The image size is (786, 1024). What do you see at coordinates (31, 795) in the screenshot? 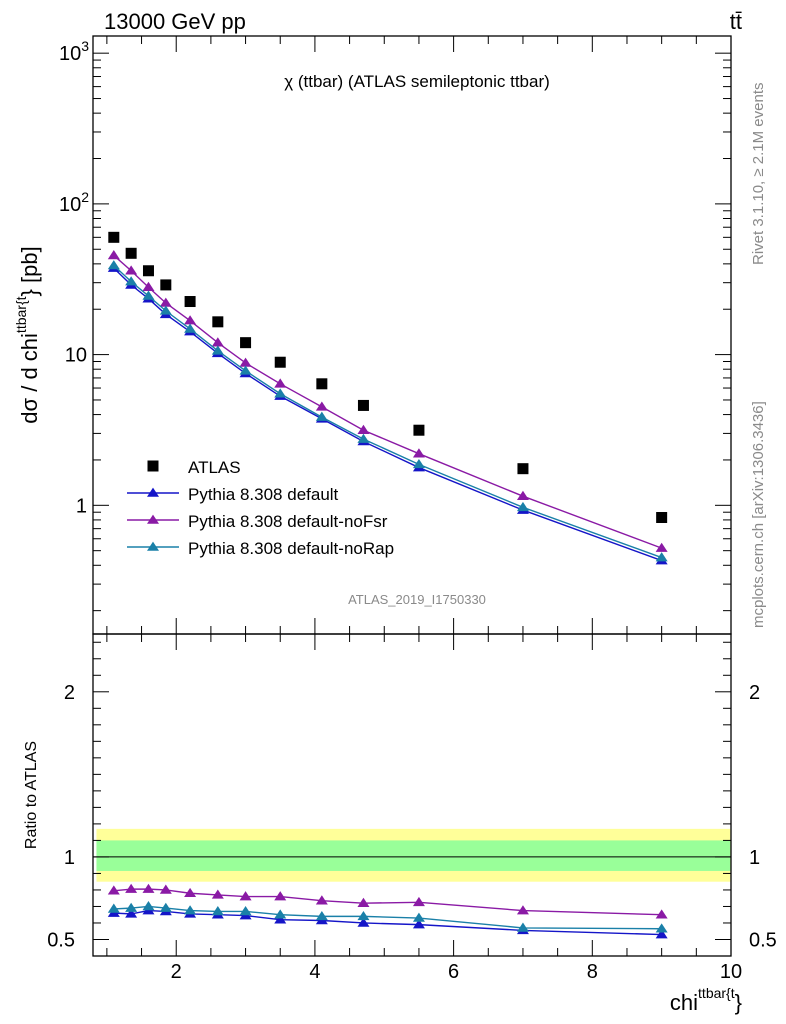
I see `ratio-y-axis-label: Ratio to ATLAS` at bounding box center [31, 795].